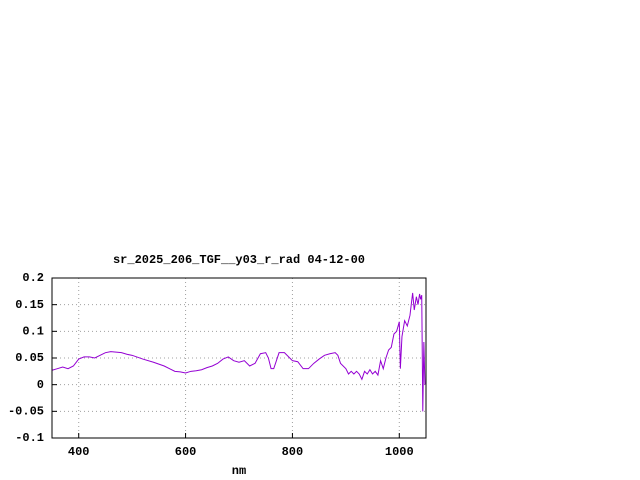 Image resolution: width=640 pixels, height=480 pixels. Describe the element at coordinates (239, 471) in the screenshot. I see `x-axis-label: nm` at that location.